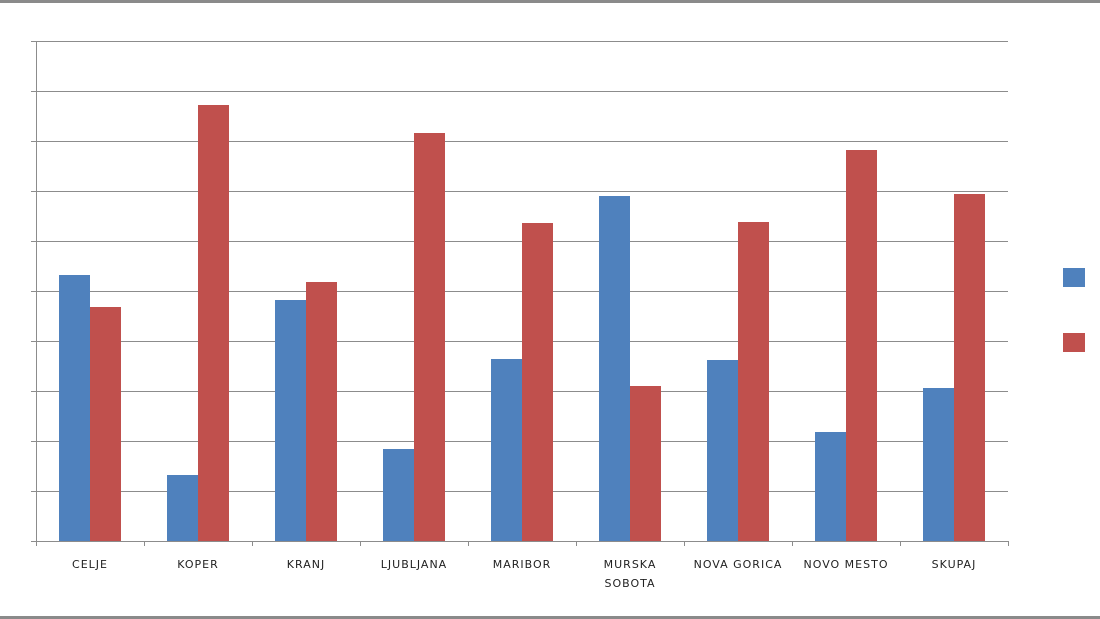  What do you see at coordinates (522, 564) in the screenshot?
I see `x-tick-label: MARIBOR` at bounding box center [522, 564].